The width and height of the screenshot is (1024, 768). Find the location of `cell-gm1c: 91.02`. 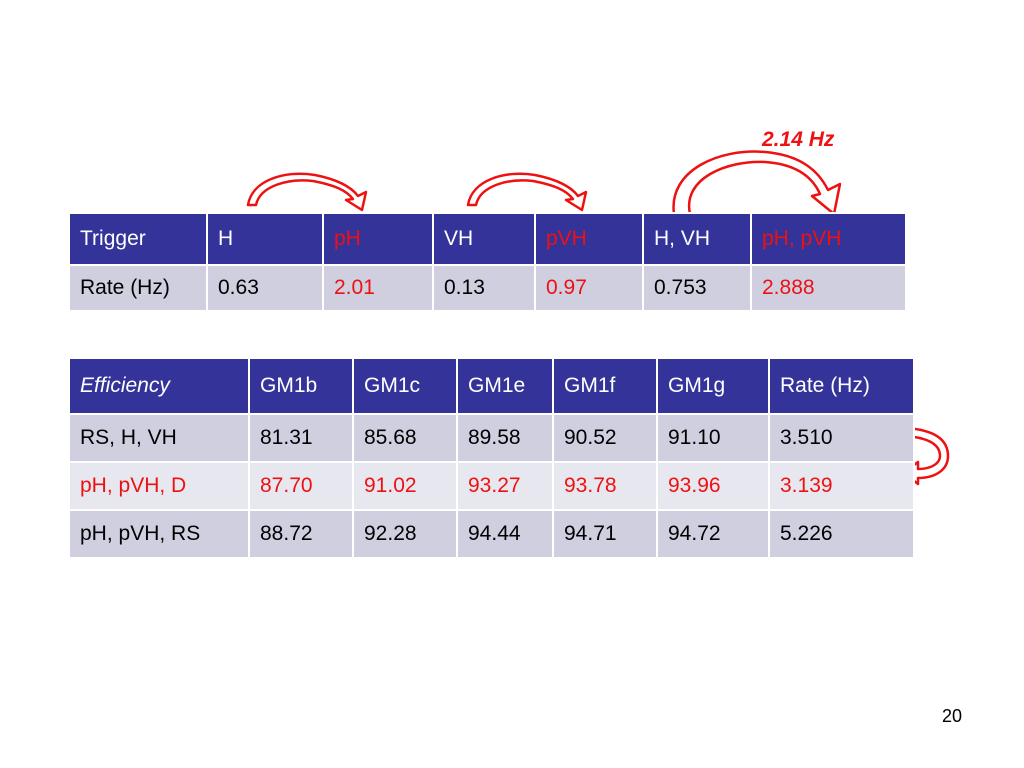

cell-gm1c: 91.02 is located at coordinates (405, 486).